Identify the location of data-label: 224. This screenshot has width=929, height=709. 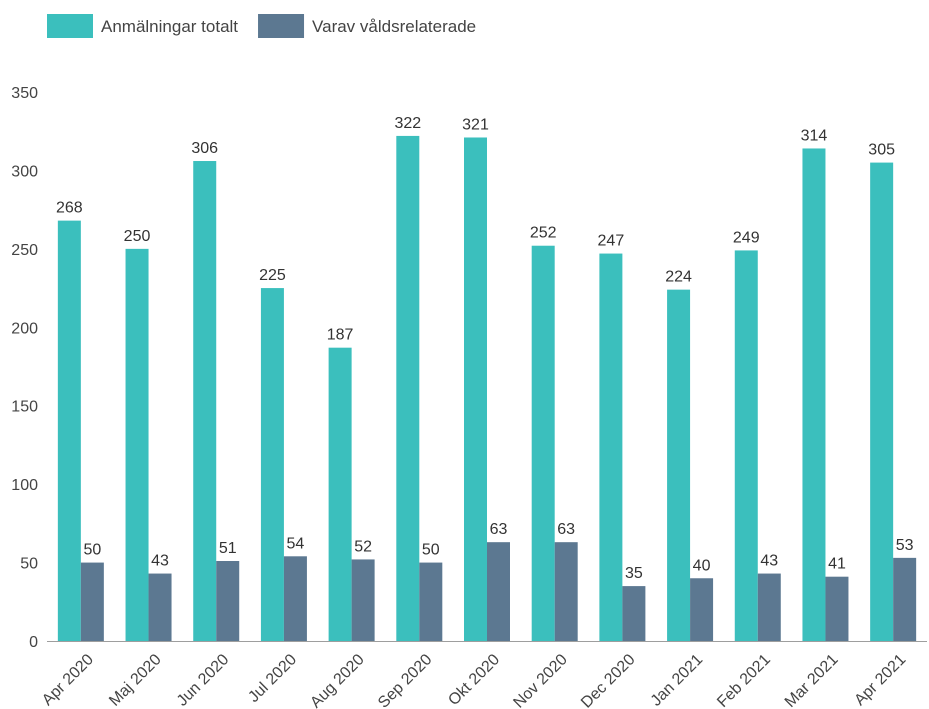
(678, 277).